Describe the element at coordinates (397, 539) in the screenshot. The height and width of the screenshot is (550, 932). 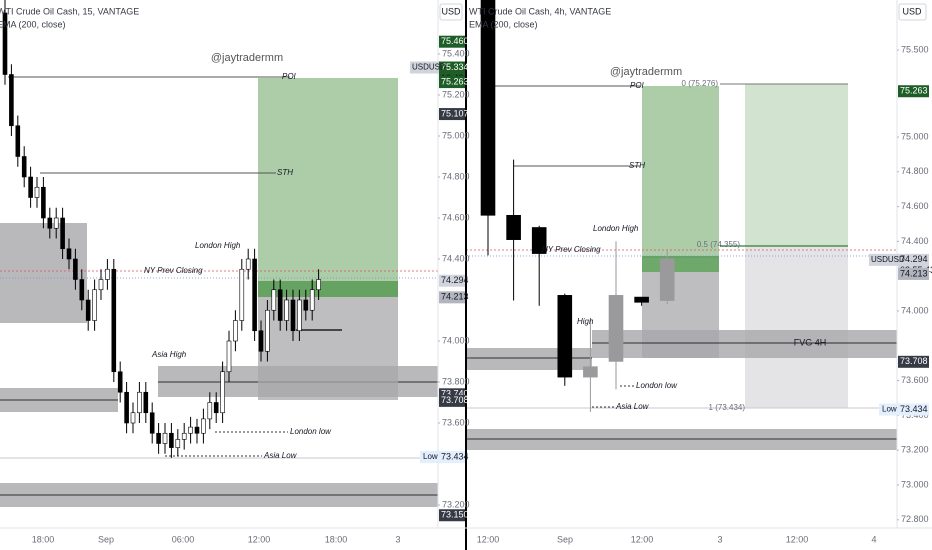
I see `x-tick-label: 3` at that location.